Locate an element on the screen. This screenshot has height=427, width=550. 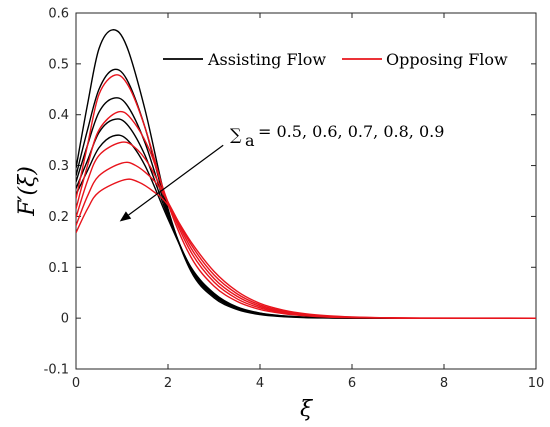
y-tick-label: 0.1 is located at coordinates (58, 268).